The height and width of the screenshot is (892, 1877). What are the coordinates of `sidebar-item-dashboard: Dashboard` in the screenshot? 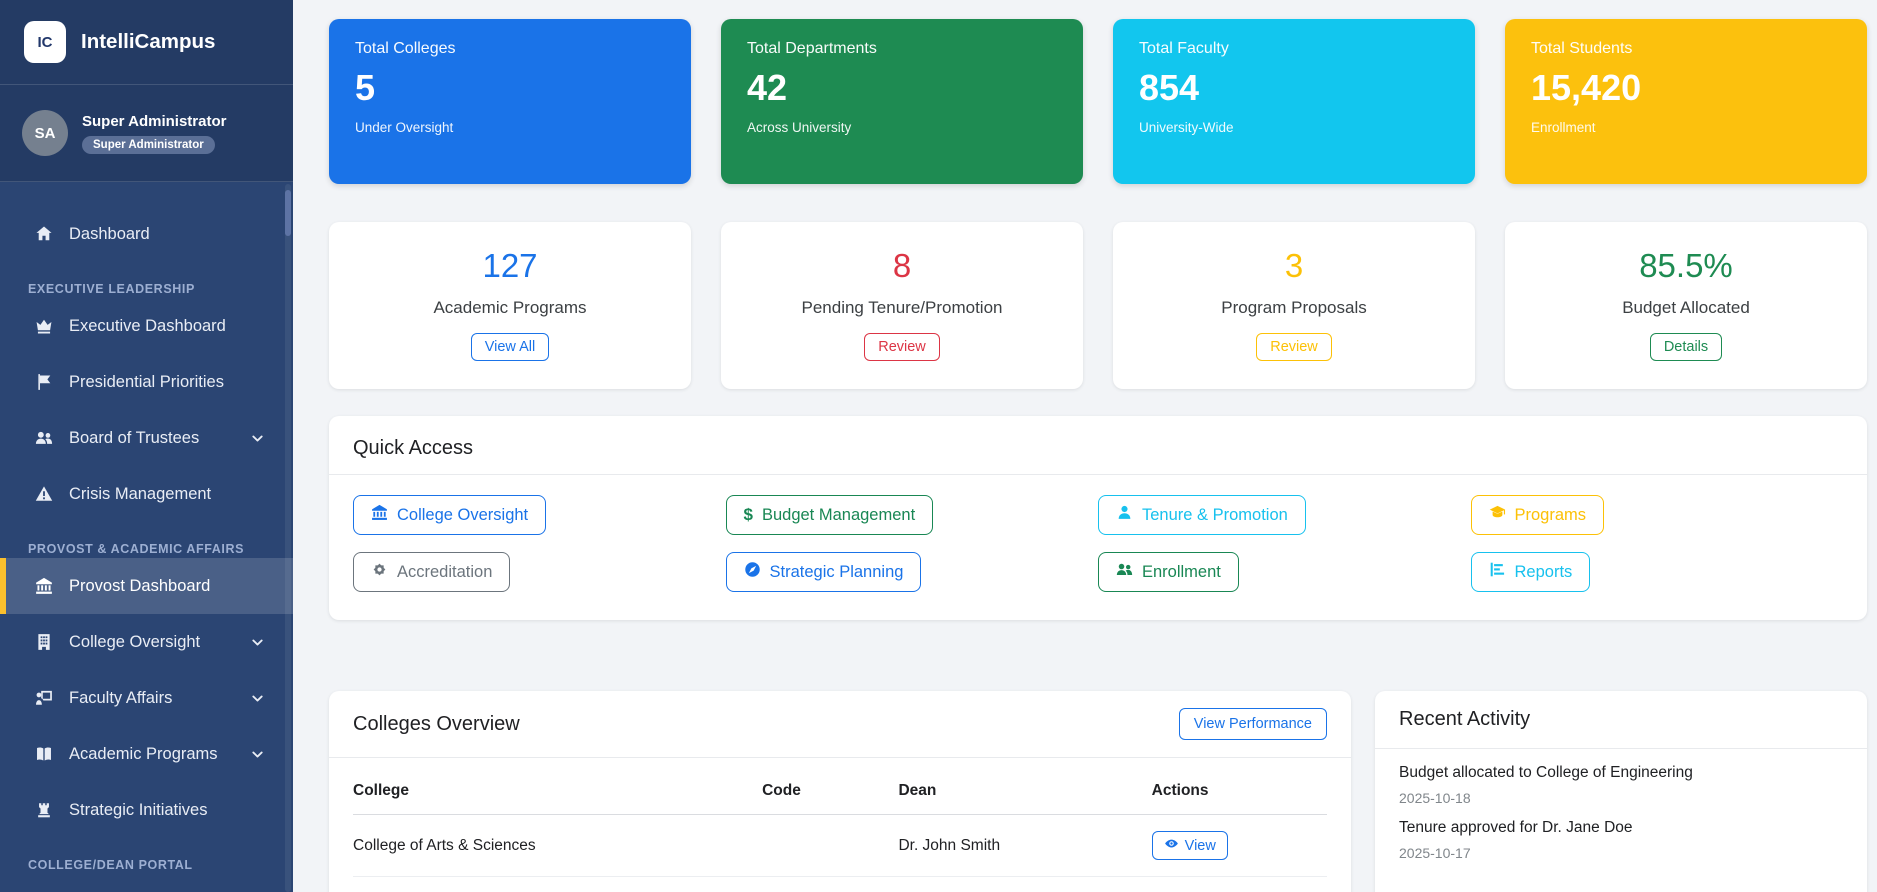 It's located at (146, 234).